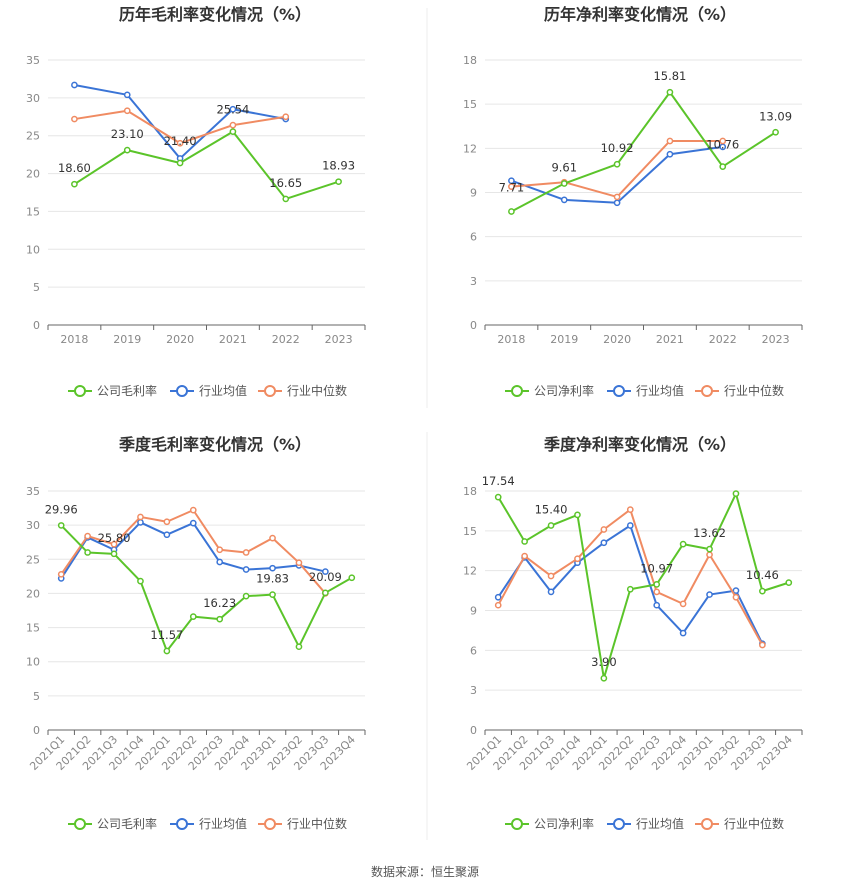  What do you see at coordinates (604, 662) in the screenshot?
I see `data-label: 3.90` at bounding box center [604, 662].